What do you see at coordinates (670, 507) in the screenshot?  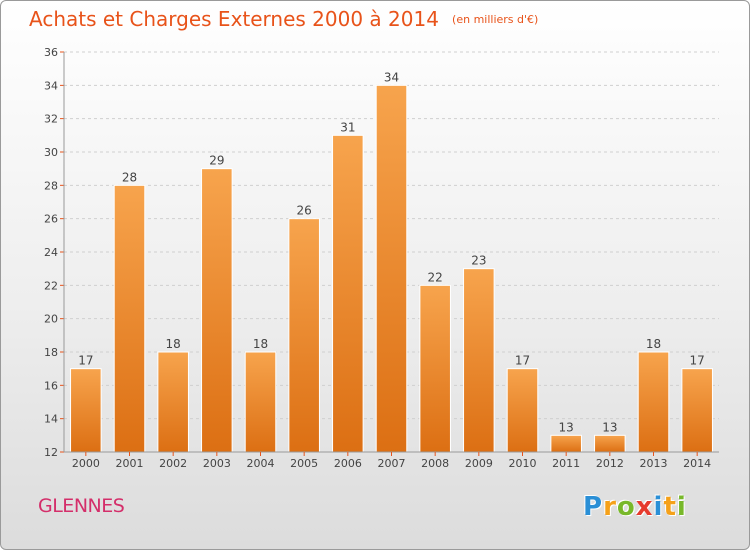 I see `logo-letter: t` at bounding box center [670, 507].